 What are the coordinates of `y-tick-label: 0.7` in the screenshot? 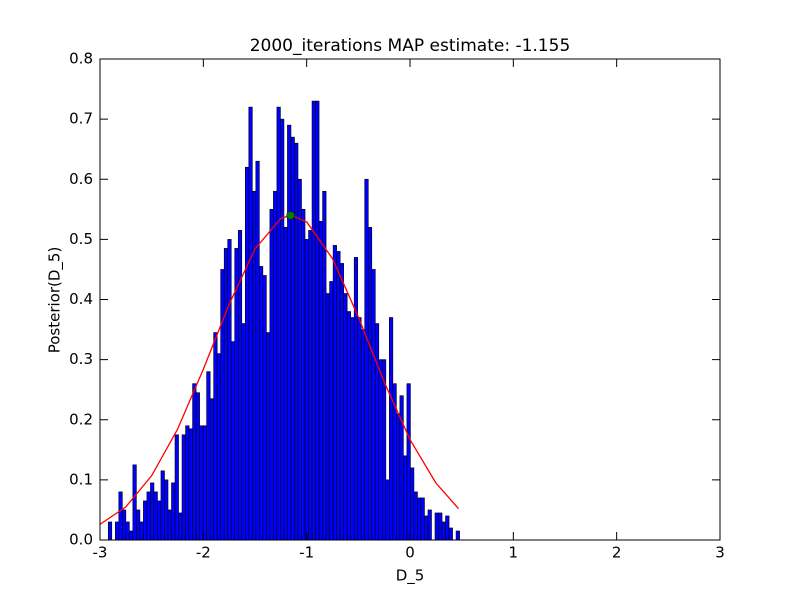 It's located at (81, 119).